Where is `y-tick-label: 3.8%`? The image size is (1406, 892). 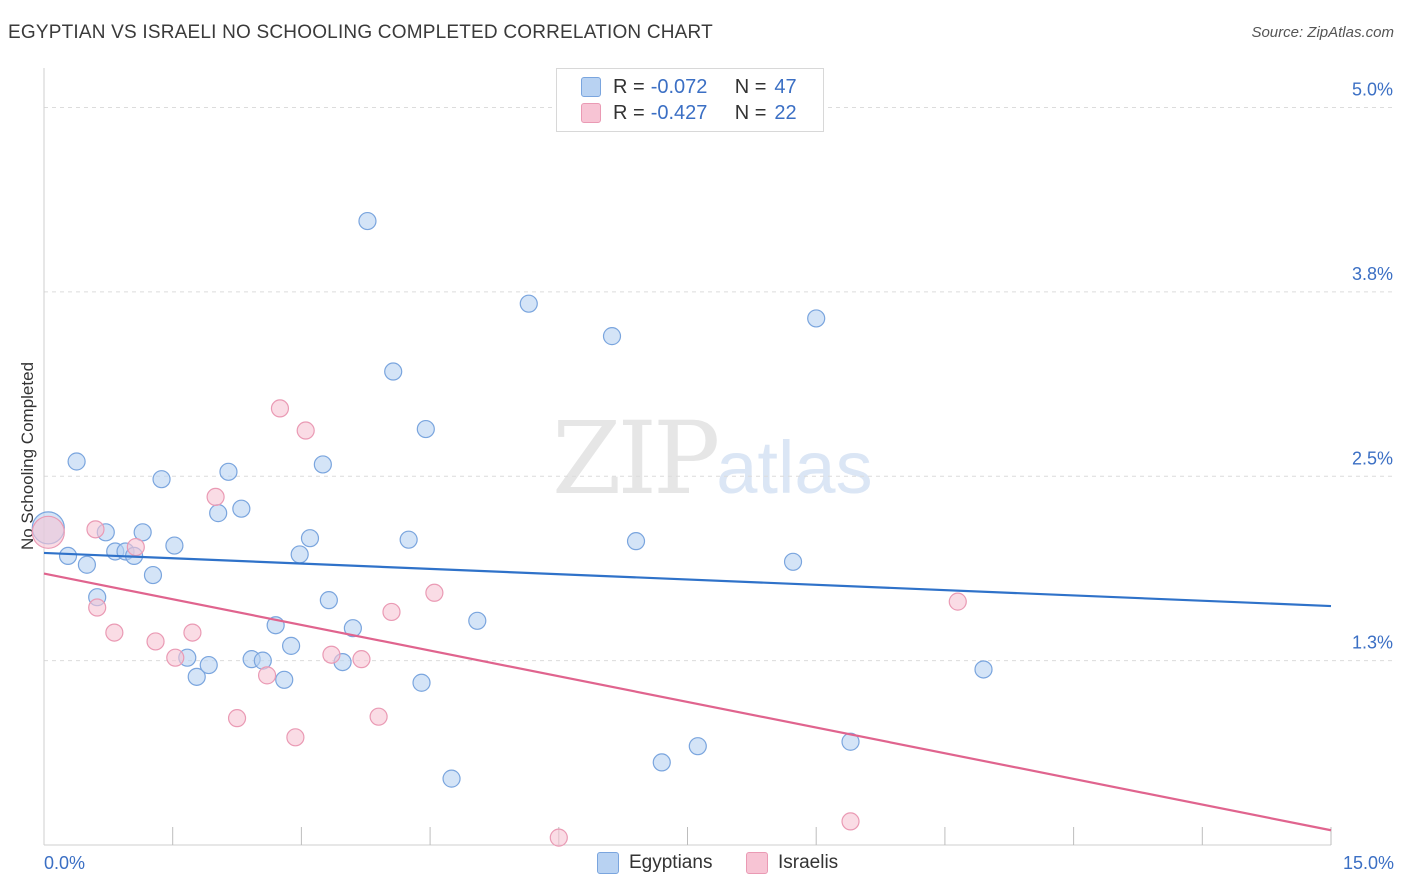
y-tick-label: 3.8% is located at coordinates (1372, 274).